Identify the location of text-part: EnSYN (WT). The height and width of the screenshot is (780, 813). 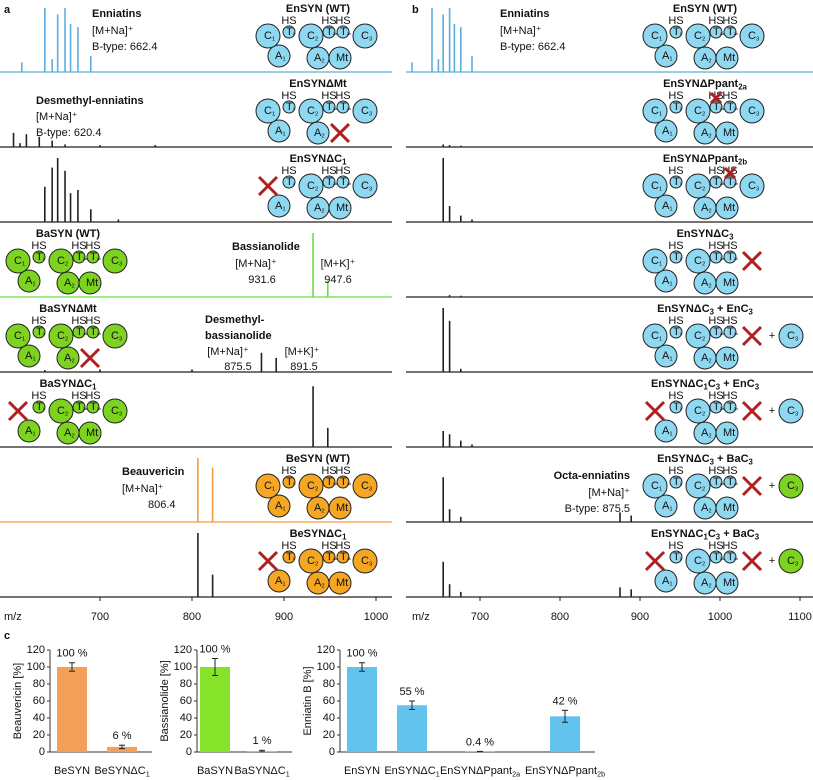
(705, 9).